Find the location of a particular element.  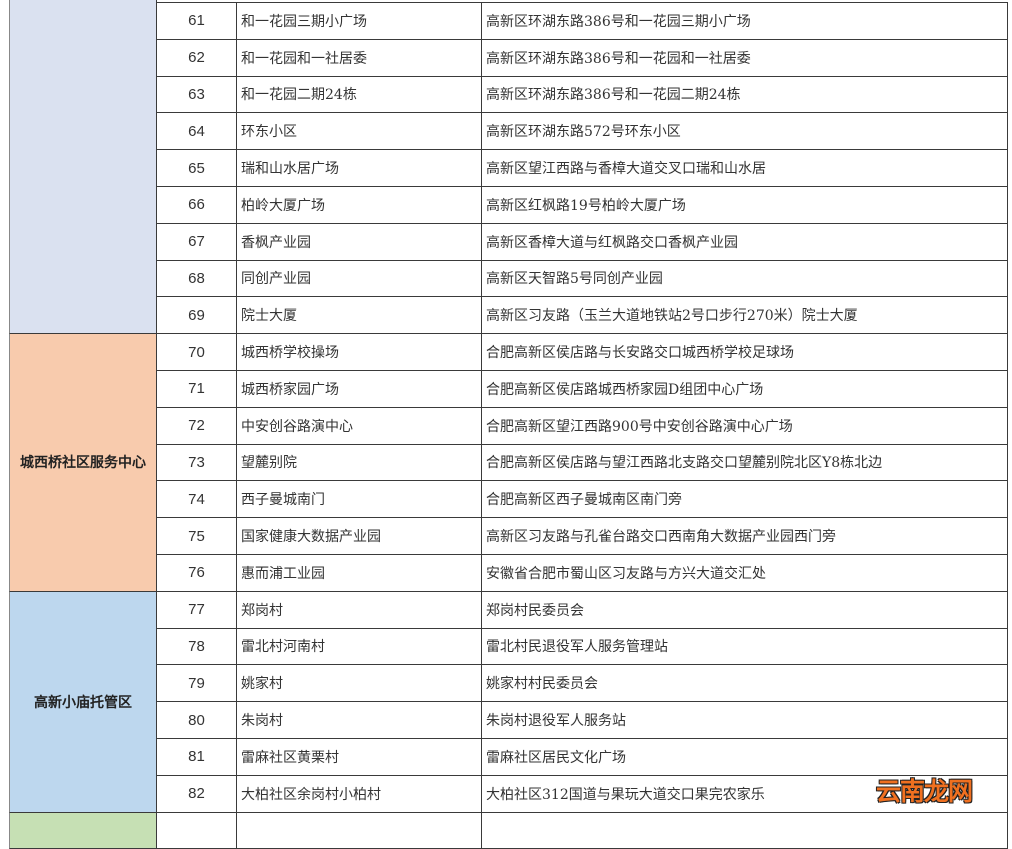

site-name-cell: 瑞和山水居广场 is located at coordinates (359, 168).